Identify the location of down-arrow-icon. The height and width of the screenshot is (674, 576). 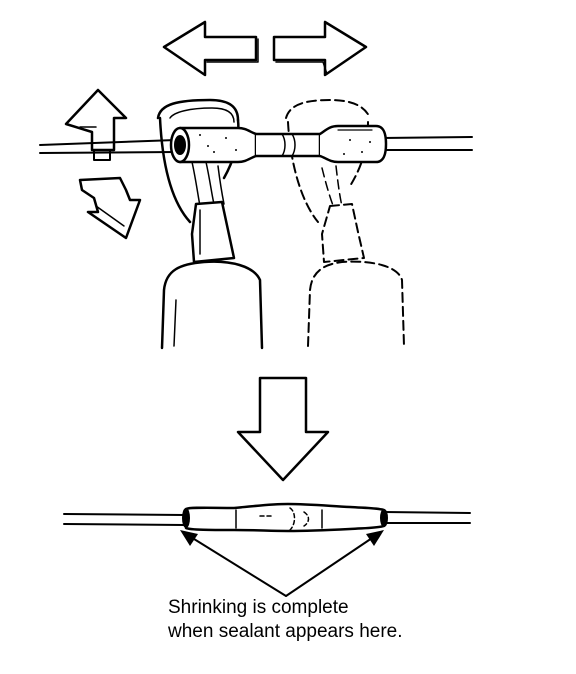
(283, 429).